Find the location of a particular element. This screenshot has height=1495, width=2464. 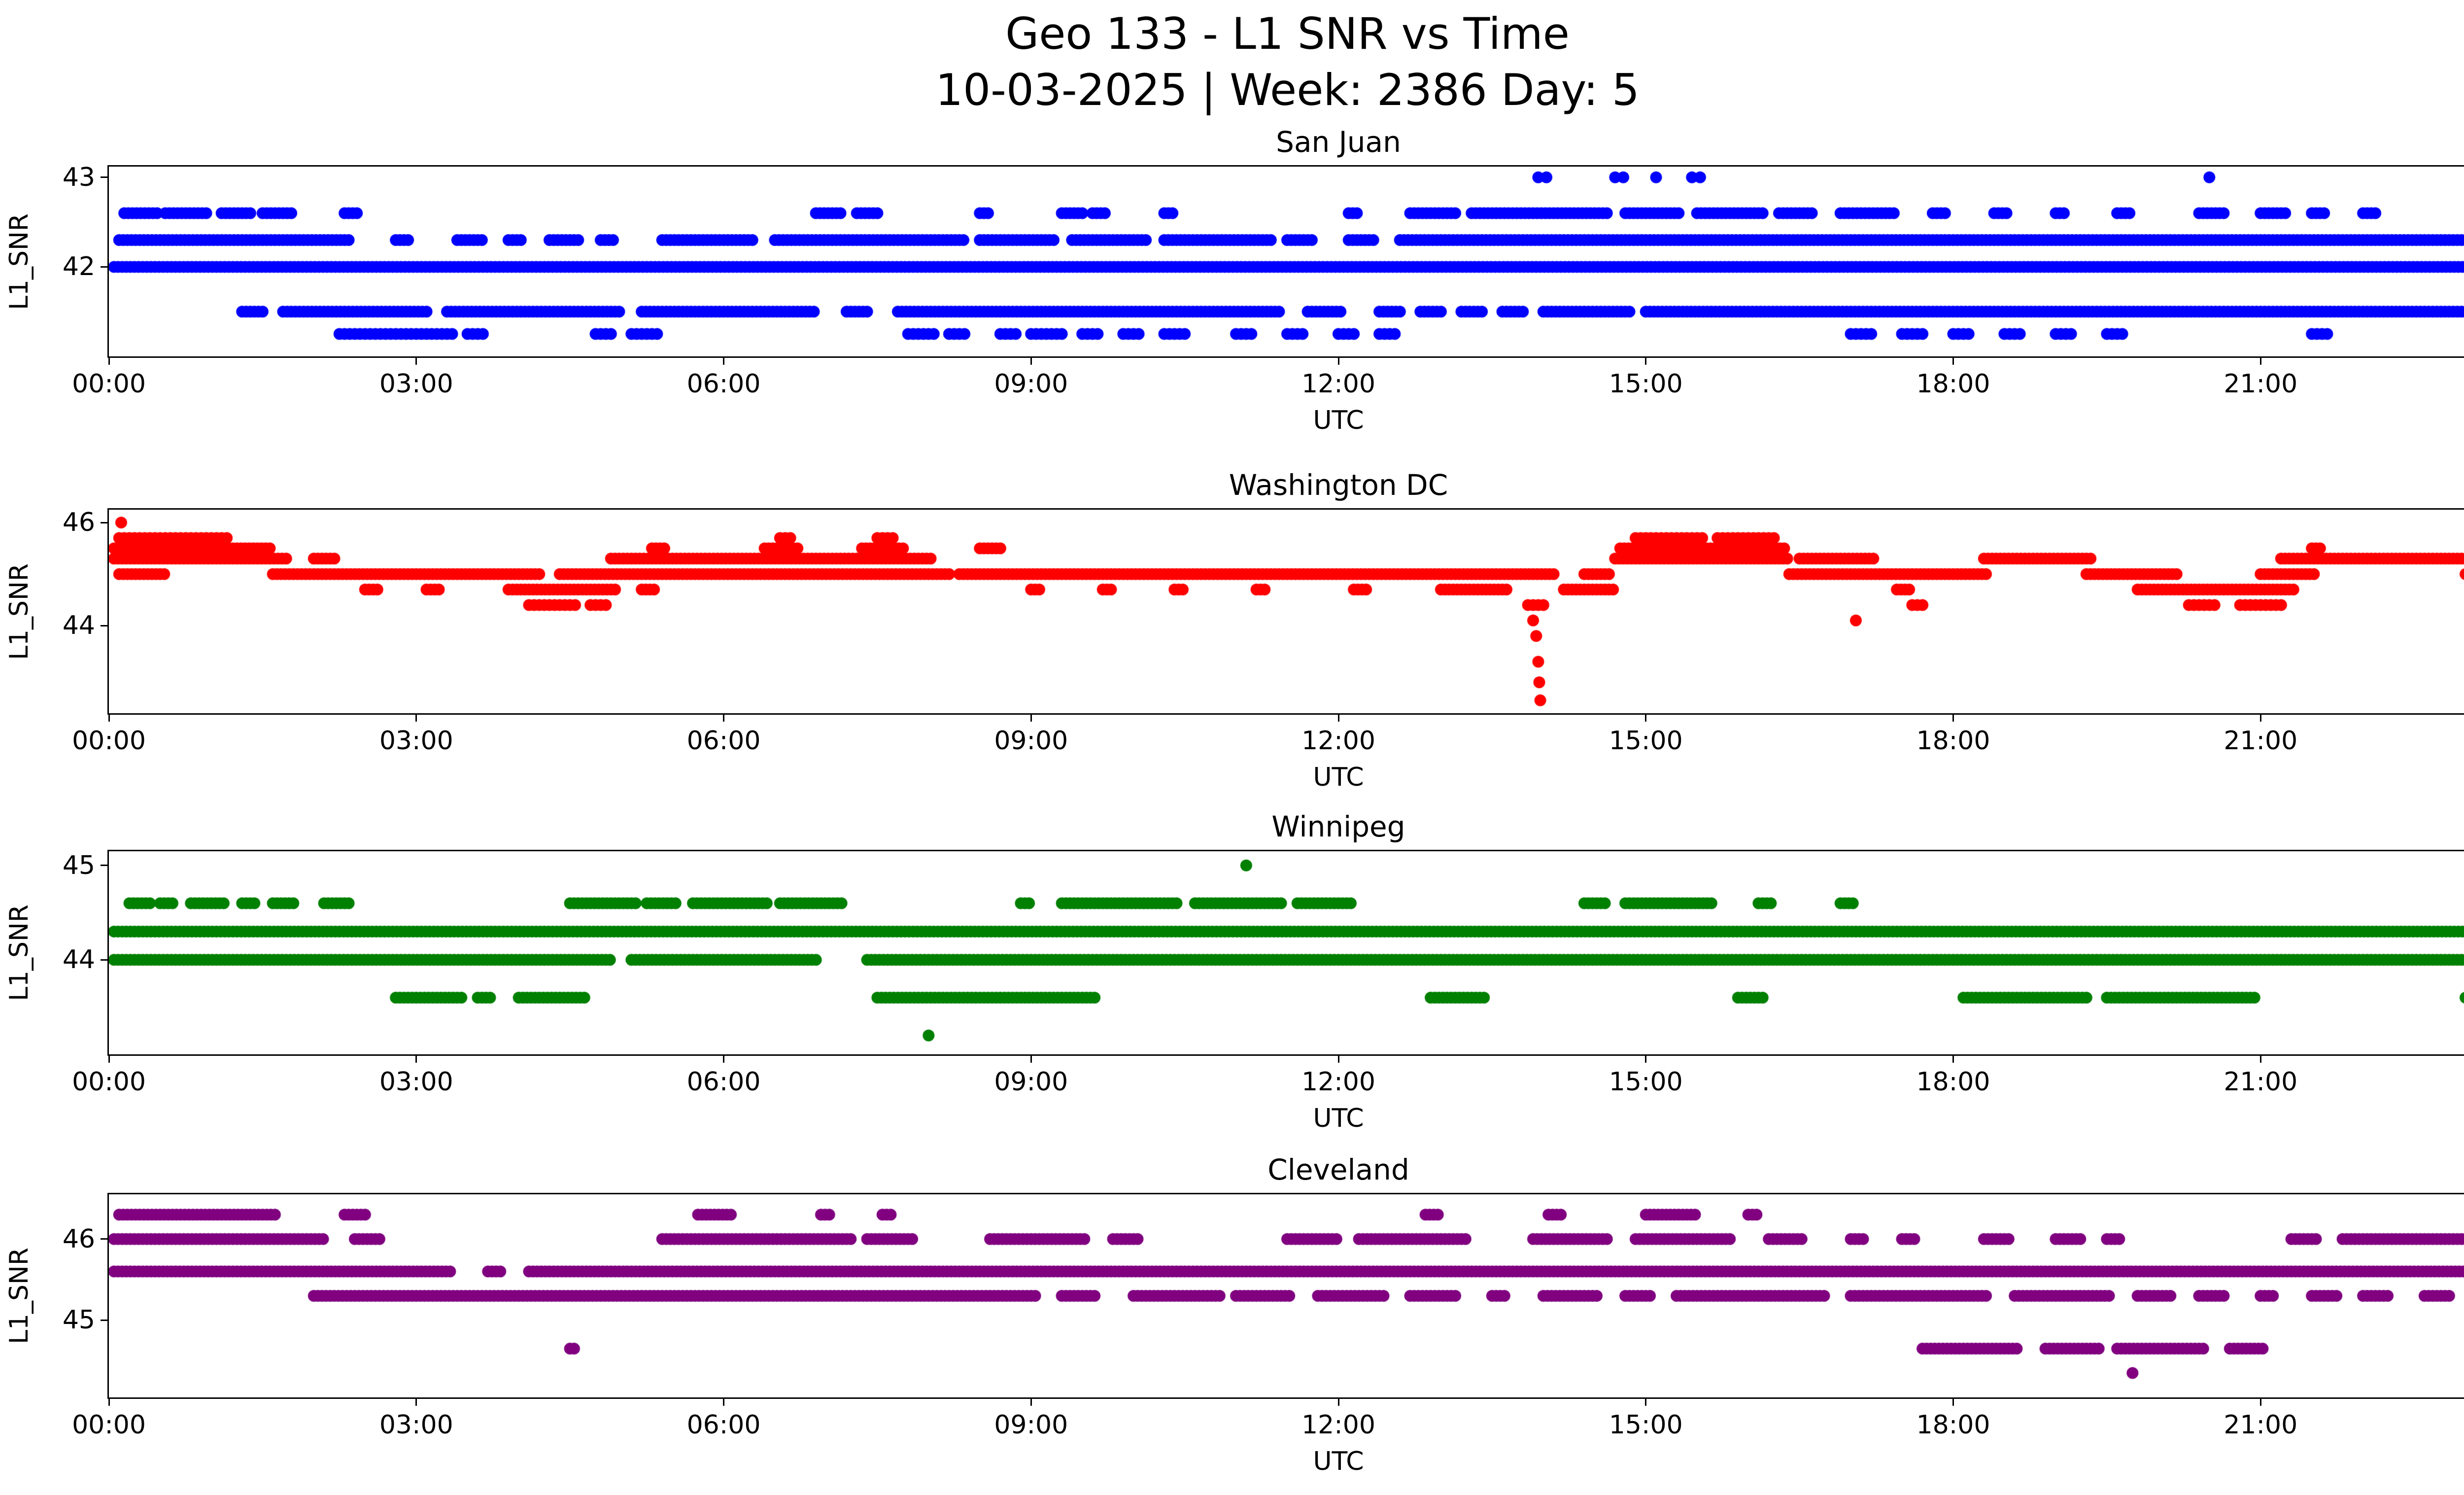

subplot-title-washington-dc: Washington DC is located at coordinates (1338, 485).